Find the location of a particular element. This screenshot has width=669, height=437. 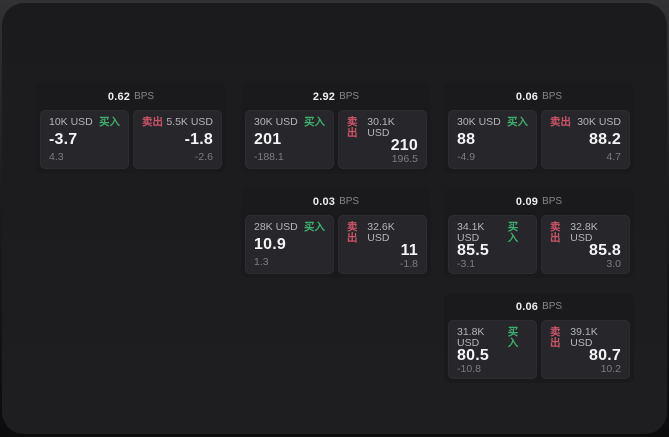

sell-delta: -1.8 is located at coordinates (408, 264).